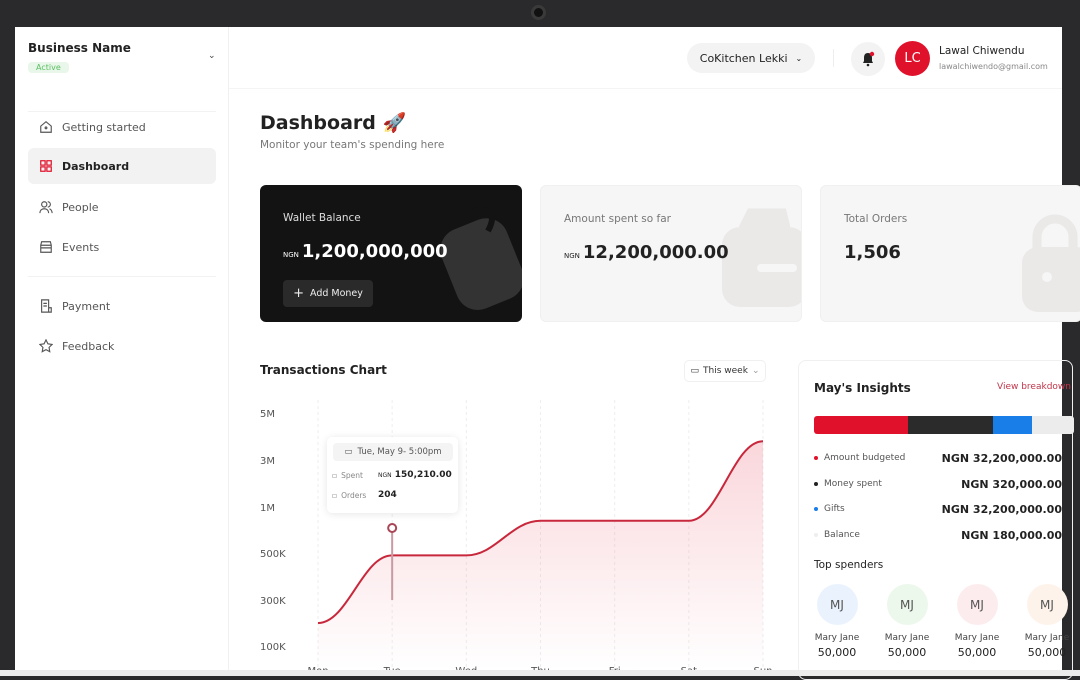  What do you see at coordinates (46, 346) in the screenshot?
I see `star-icon` at bounding box center [46, 346].